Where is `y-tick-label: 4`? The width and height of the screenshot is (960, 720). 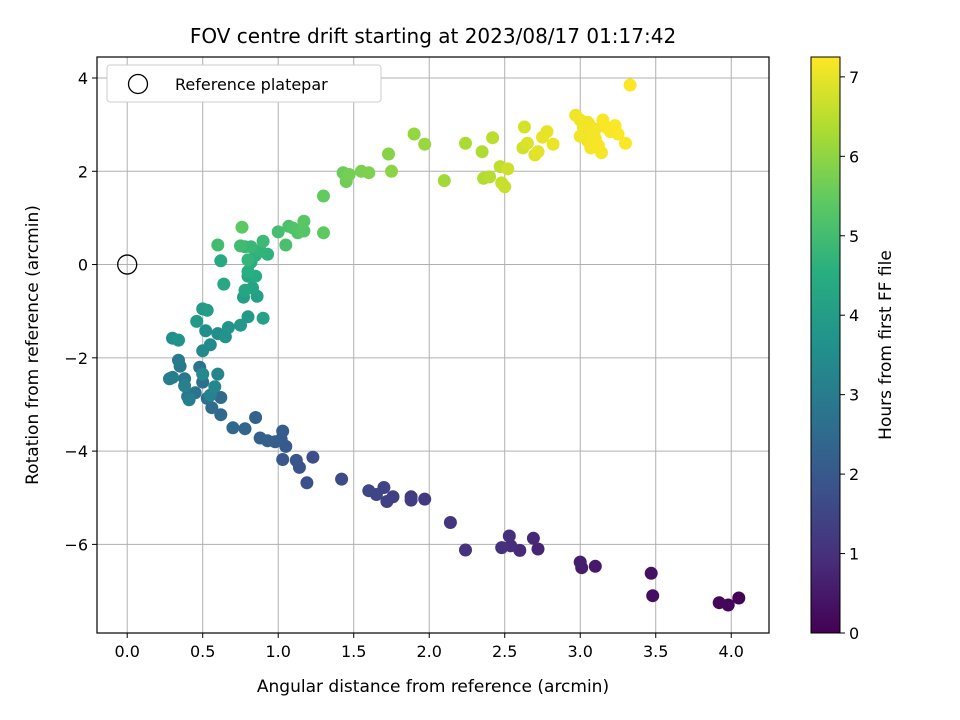
y-tick-label: 4 is located at coordinates (83, 78).